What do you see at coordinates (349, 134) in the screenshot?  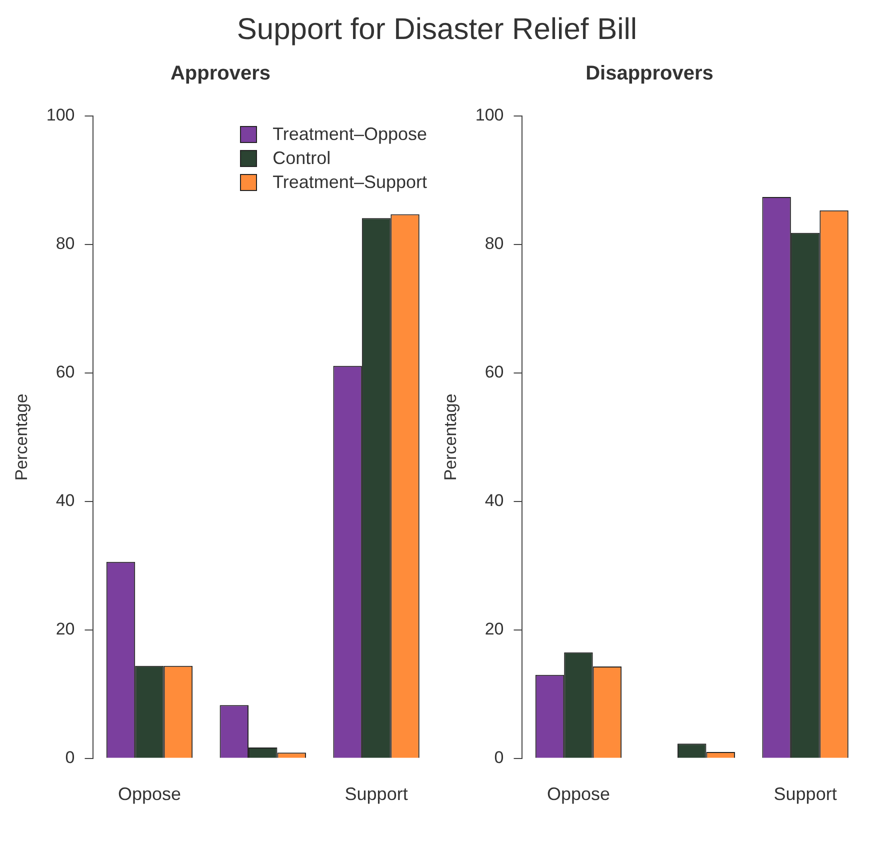 I see `legend-label: Treatment–Oppose` at bounding box center [349, 134].